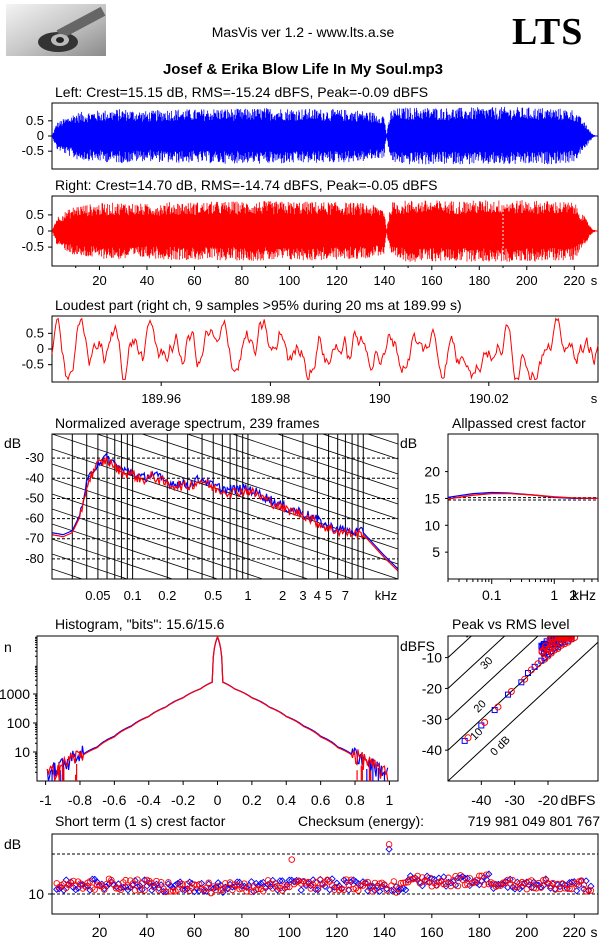 This screenshot has width=606, height=946. Describe the element at coordinates (384, 280) in the screenshot. I see `tick-label: 140` at that location.